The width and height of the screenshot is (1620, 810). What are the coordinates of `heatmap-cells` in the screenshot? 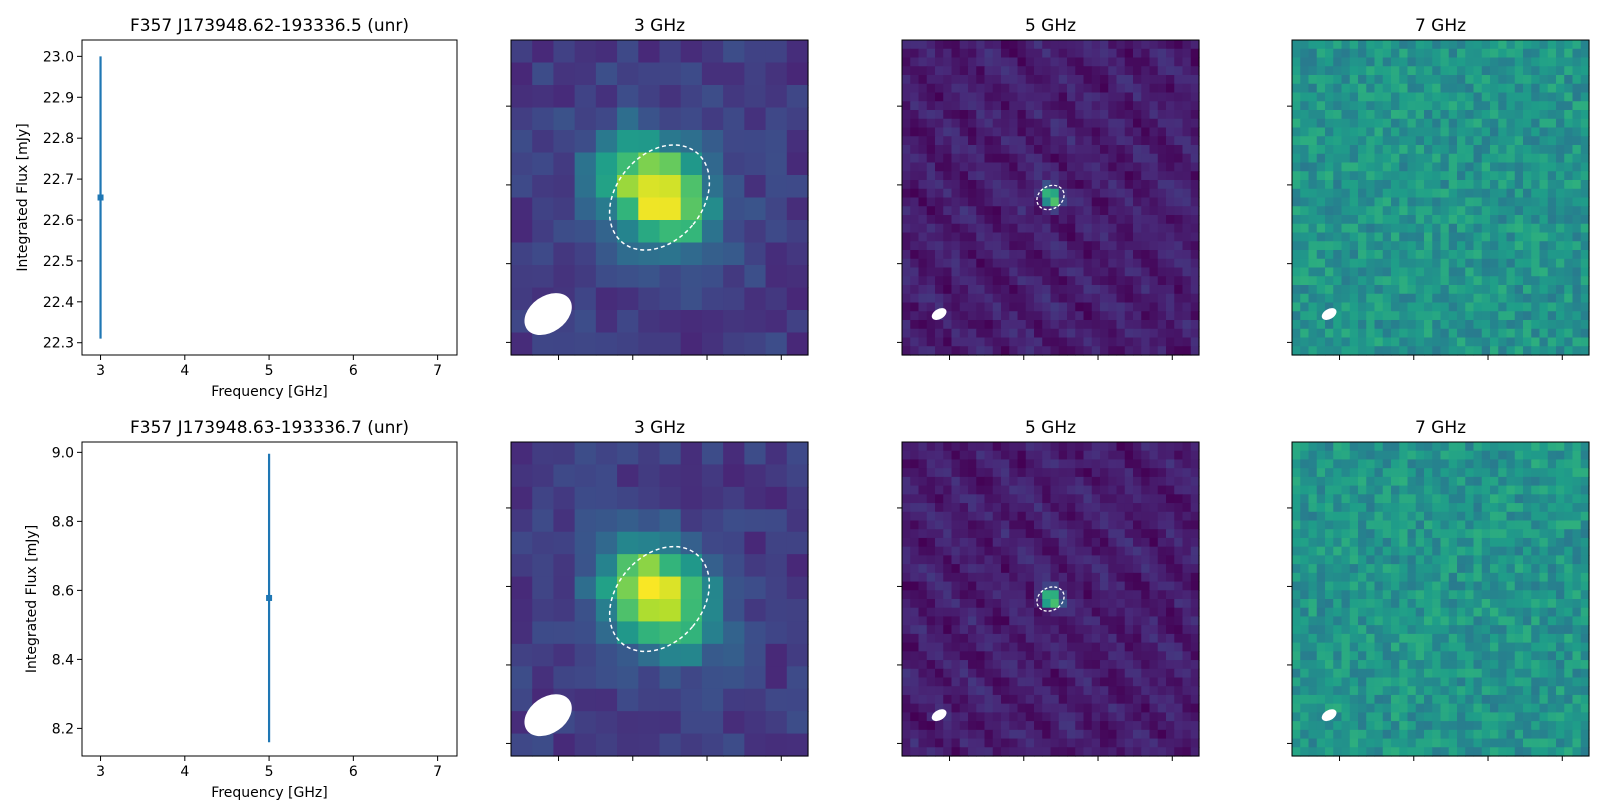 It's located at (1441, 198).